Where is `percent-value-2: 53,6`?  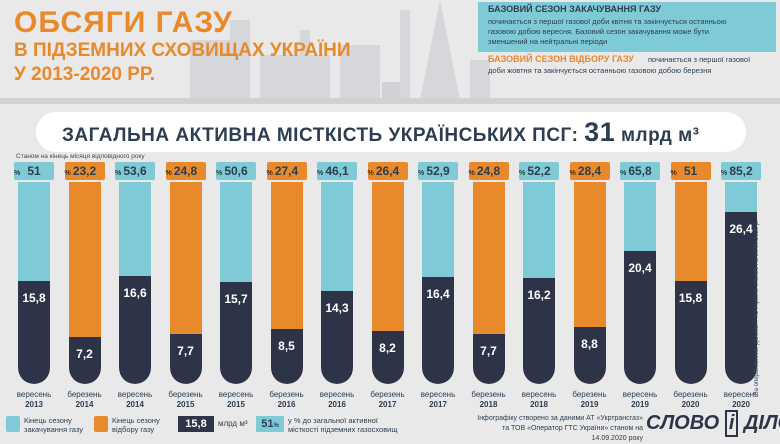
percent-value-2: 53,6 is located at coordinates (135, 171).